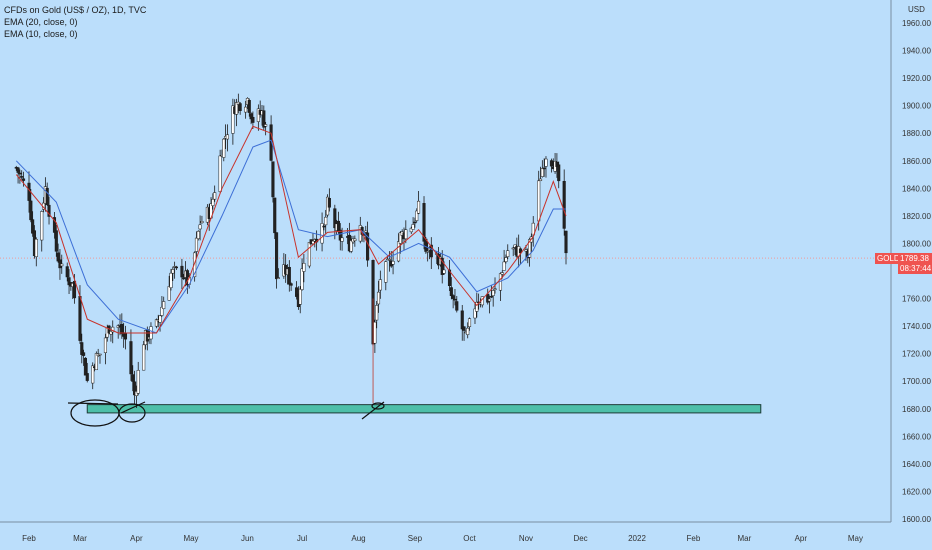 The image size is (932, 550). I want to click on symbol-title: CFDs on Gold (US$ / OZ), 1D, TVC, so click(75, 10).